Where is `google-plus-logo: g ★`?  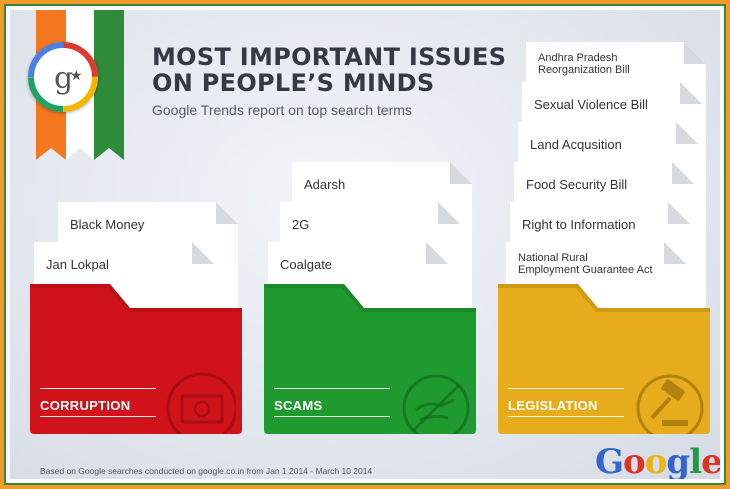
google-plus-logo: g ★ is located at coordinates (63, 77).